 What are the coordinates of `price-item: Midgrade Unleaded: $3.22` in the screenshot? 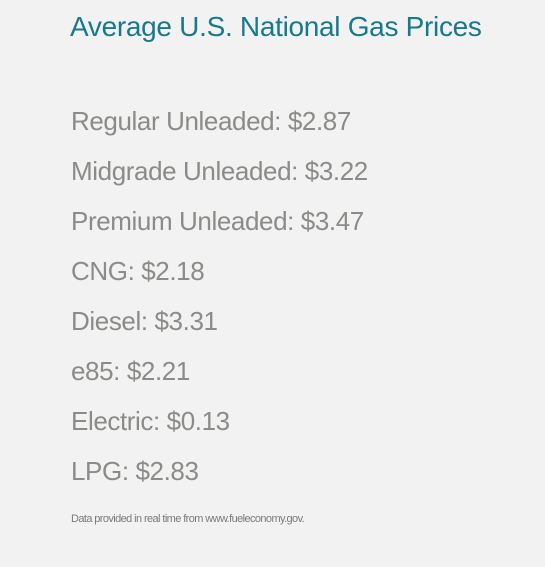 It's located at (219, 171).